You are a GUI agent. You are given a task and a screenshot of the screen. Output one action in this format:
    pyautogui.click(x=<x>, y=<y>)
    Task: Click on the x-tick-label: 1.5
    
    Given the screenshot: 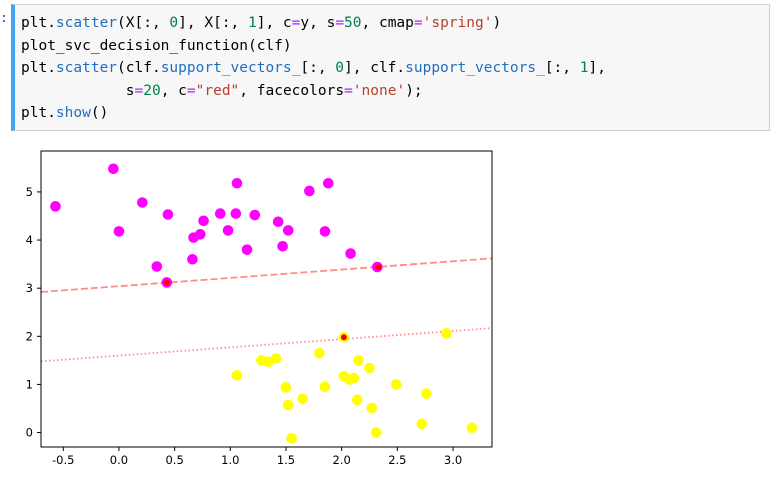 What is the action you would take?
    pyautogui.click(x=286, y=460)
    